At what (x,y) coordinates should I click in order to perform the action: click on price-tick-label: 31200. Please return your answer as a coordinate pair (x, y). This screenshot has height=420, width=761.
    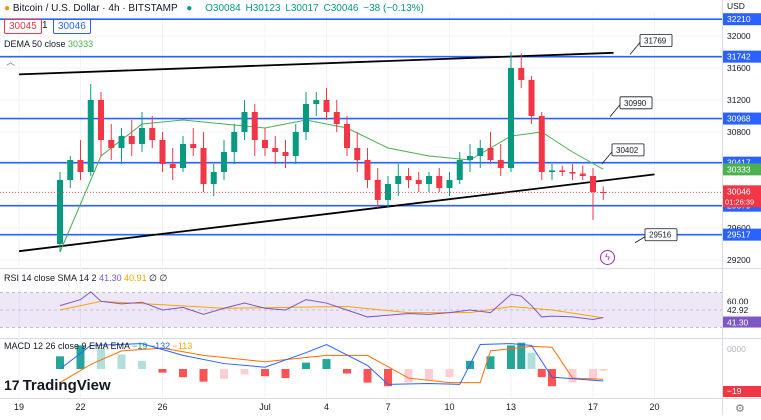
    Looking at the image, I should click on (739, 100).